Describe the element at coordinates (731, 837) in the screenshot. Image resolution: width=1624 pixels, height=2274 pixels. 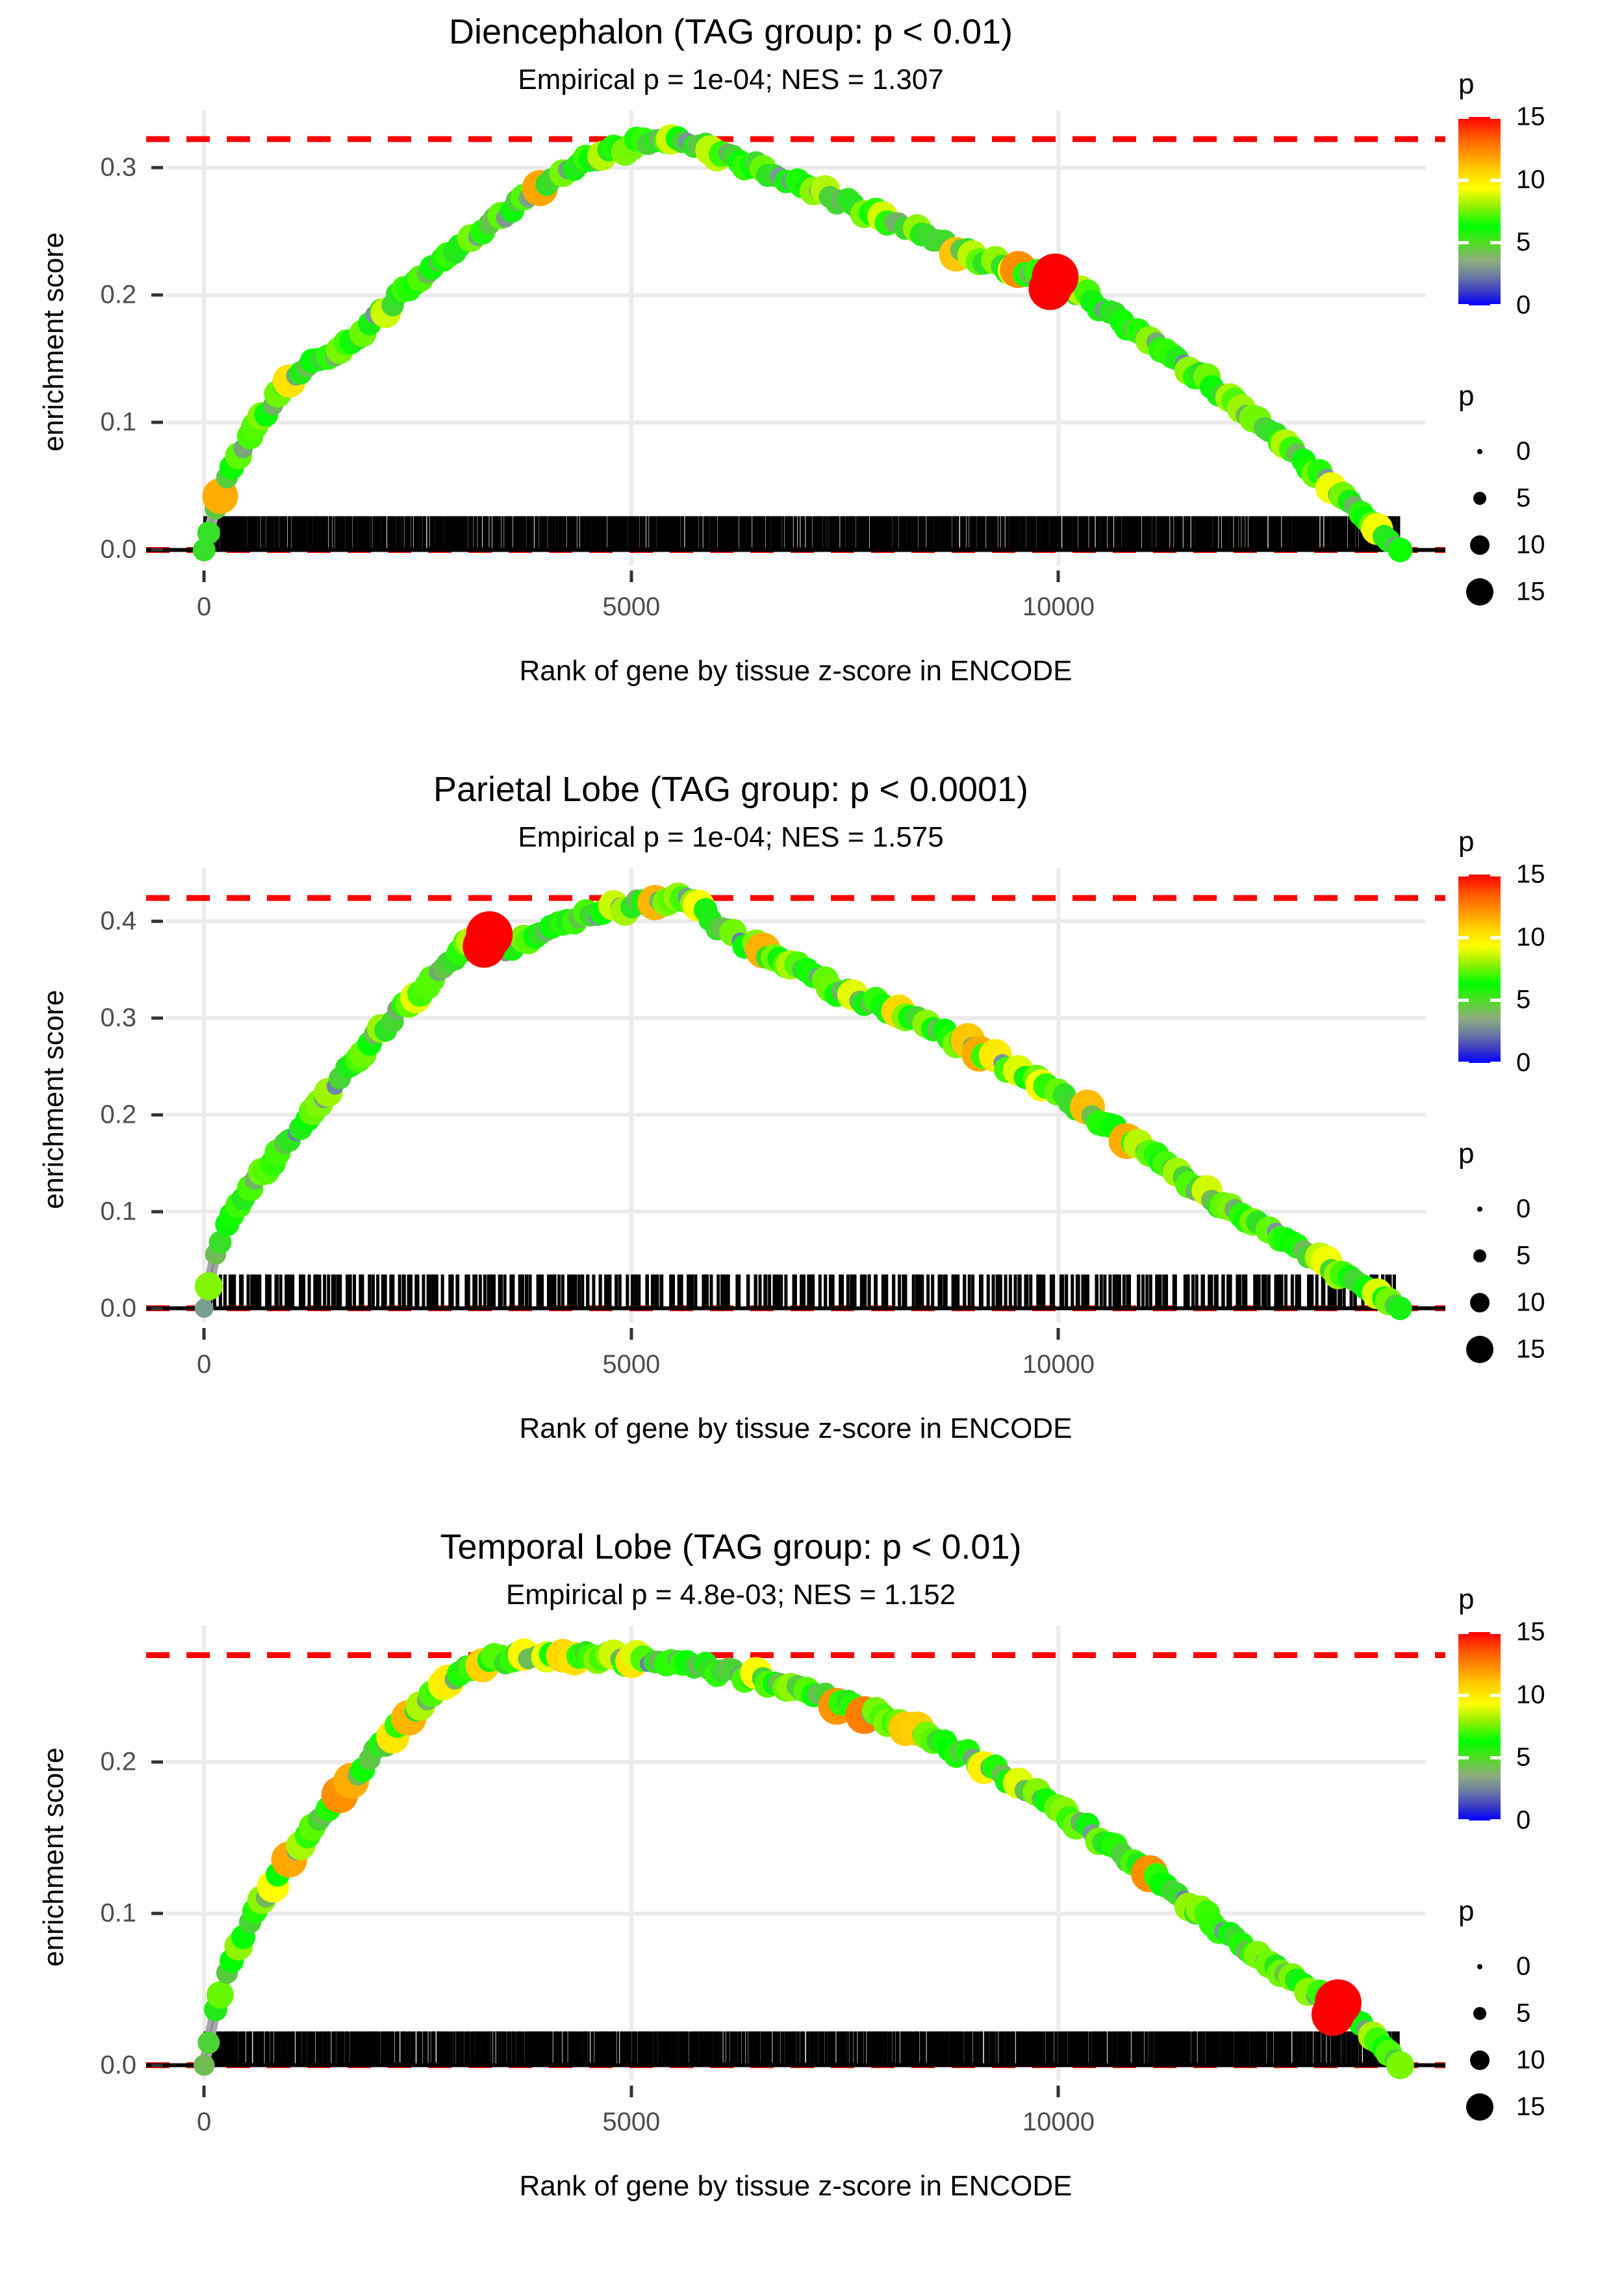
I see `panel-subtitle: Empirical p = 1e-04; NES = 1.575` at that location.